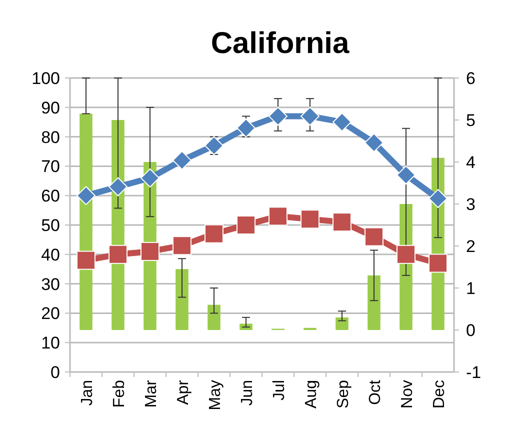 The height and width of the screenshot is (442, 520). I want to click on y2-tick-label: -1, so click(474, 372).